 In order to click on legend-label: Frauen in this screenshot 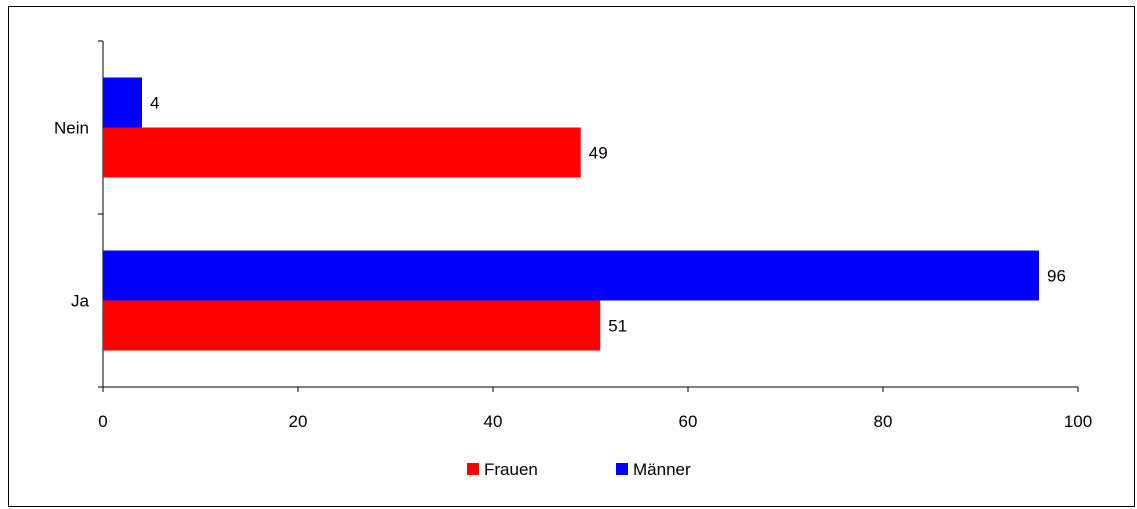, I will do `click(511, 469)`.